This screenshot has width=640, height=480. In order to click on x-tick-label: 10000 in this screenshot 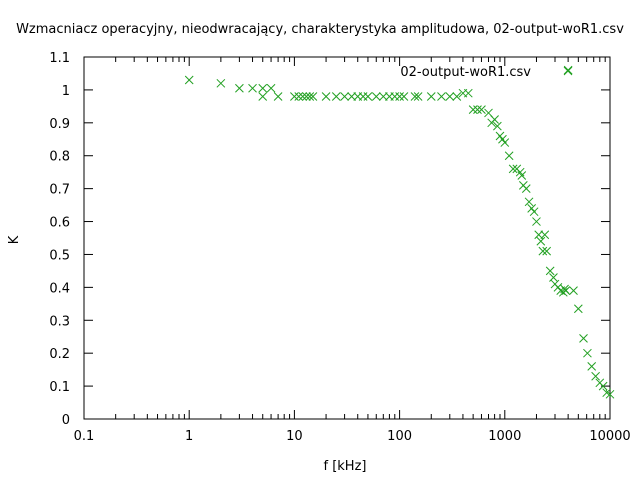, I will do `click(609, 436)`.